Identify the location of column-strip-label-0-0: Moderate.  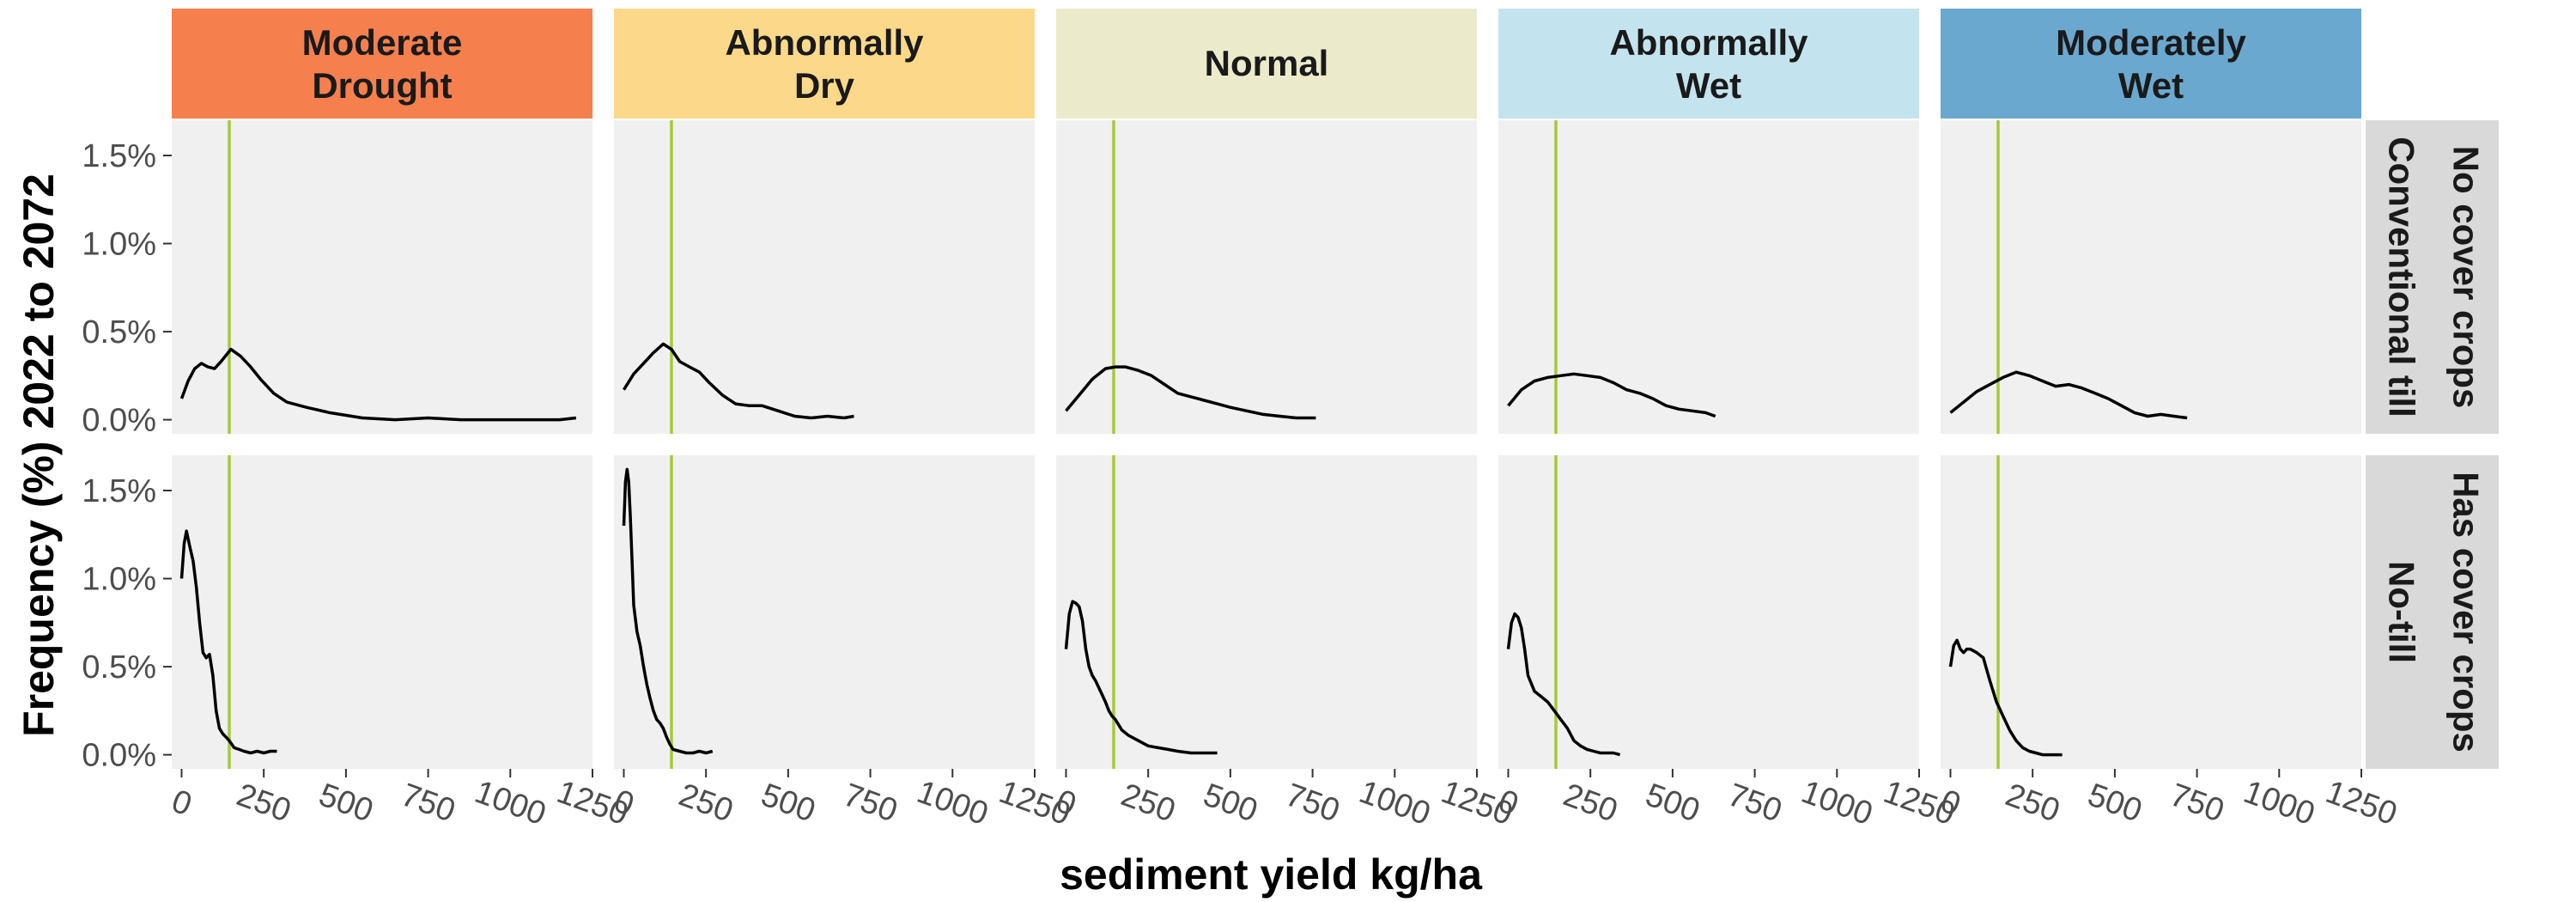
(382, 42).